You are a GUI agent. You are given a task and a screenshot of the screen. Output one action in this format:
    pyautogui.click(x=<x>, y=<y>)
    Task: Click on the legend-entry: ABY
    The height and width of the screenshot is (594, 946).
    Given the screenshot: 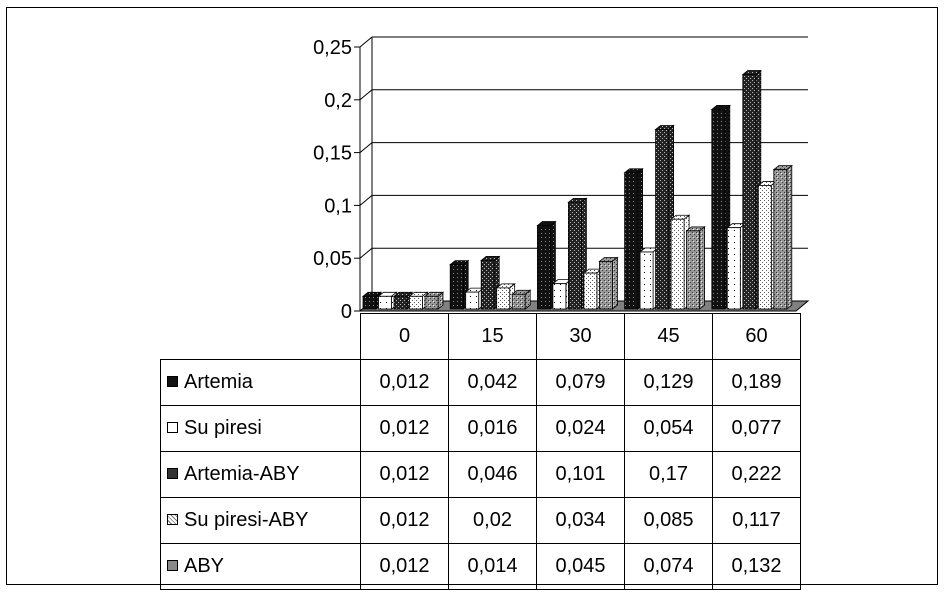 What is the action you would take?
    pyautogui.click(x=260, y=566)
    